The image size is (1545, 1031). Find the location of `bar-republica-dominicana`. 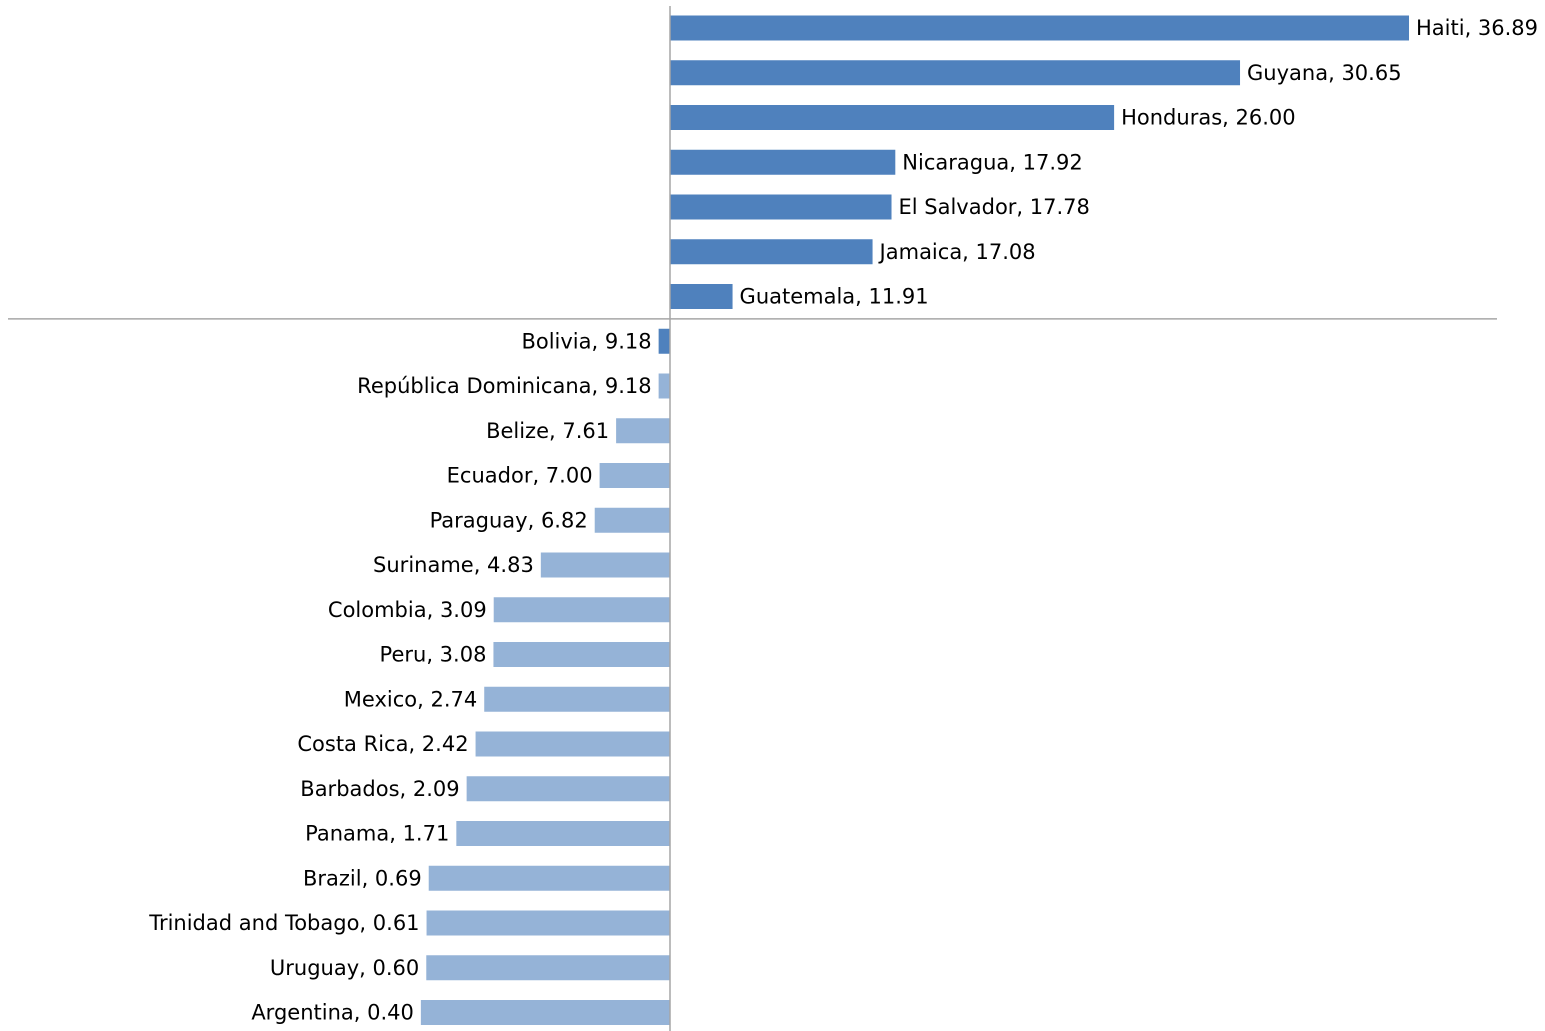

bar-republica-dominicana is located at coordinates (664, 386).